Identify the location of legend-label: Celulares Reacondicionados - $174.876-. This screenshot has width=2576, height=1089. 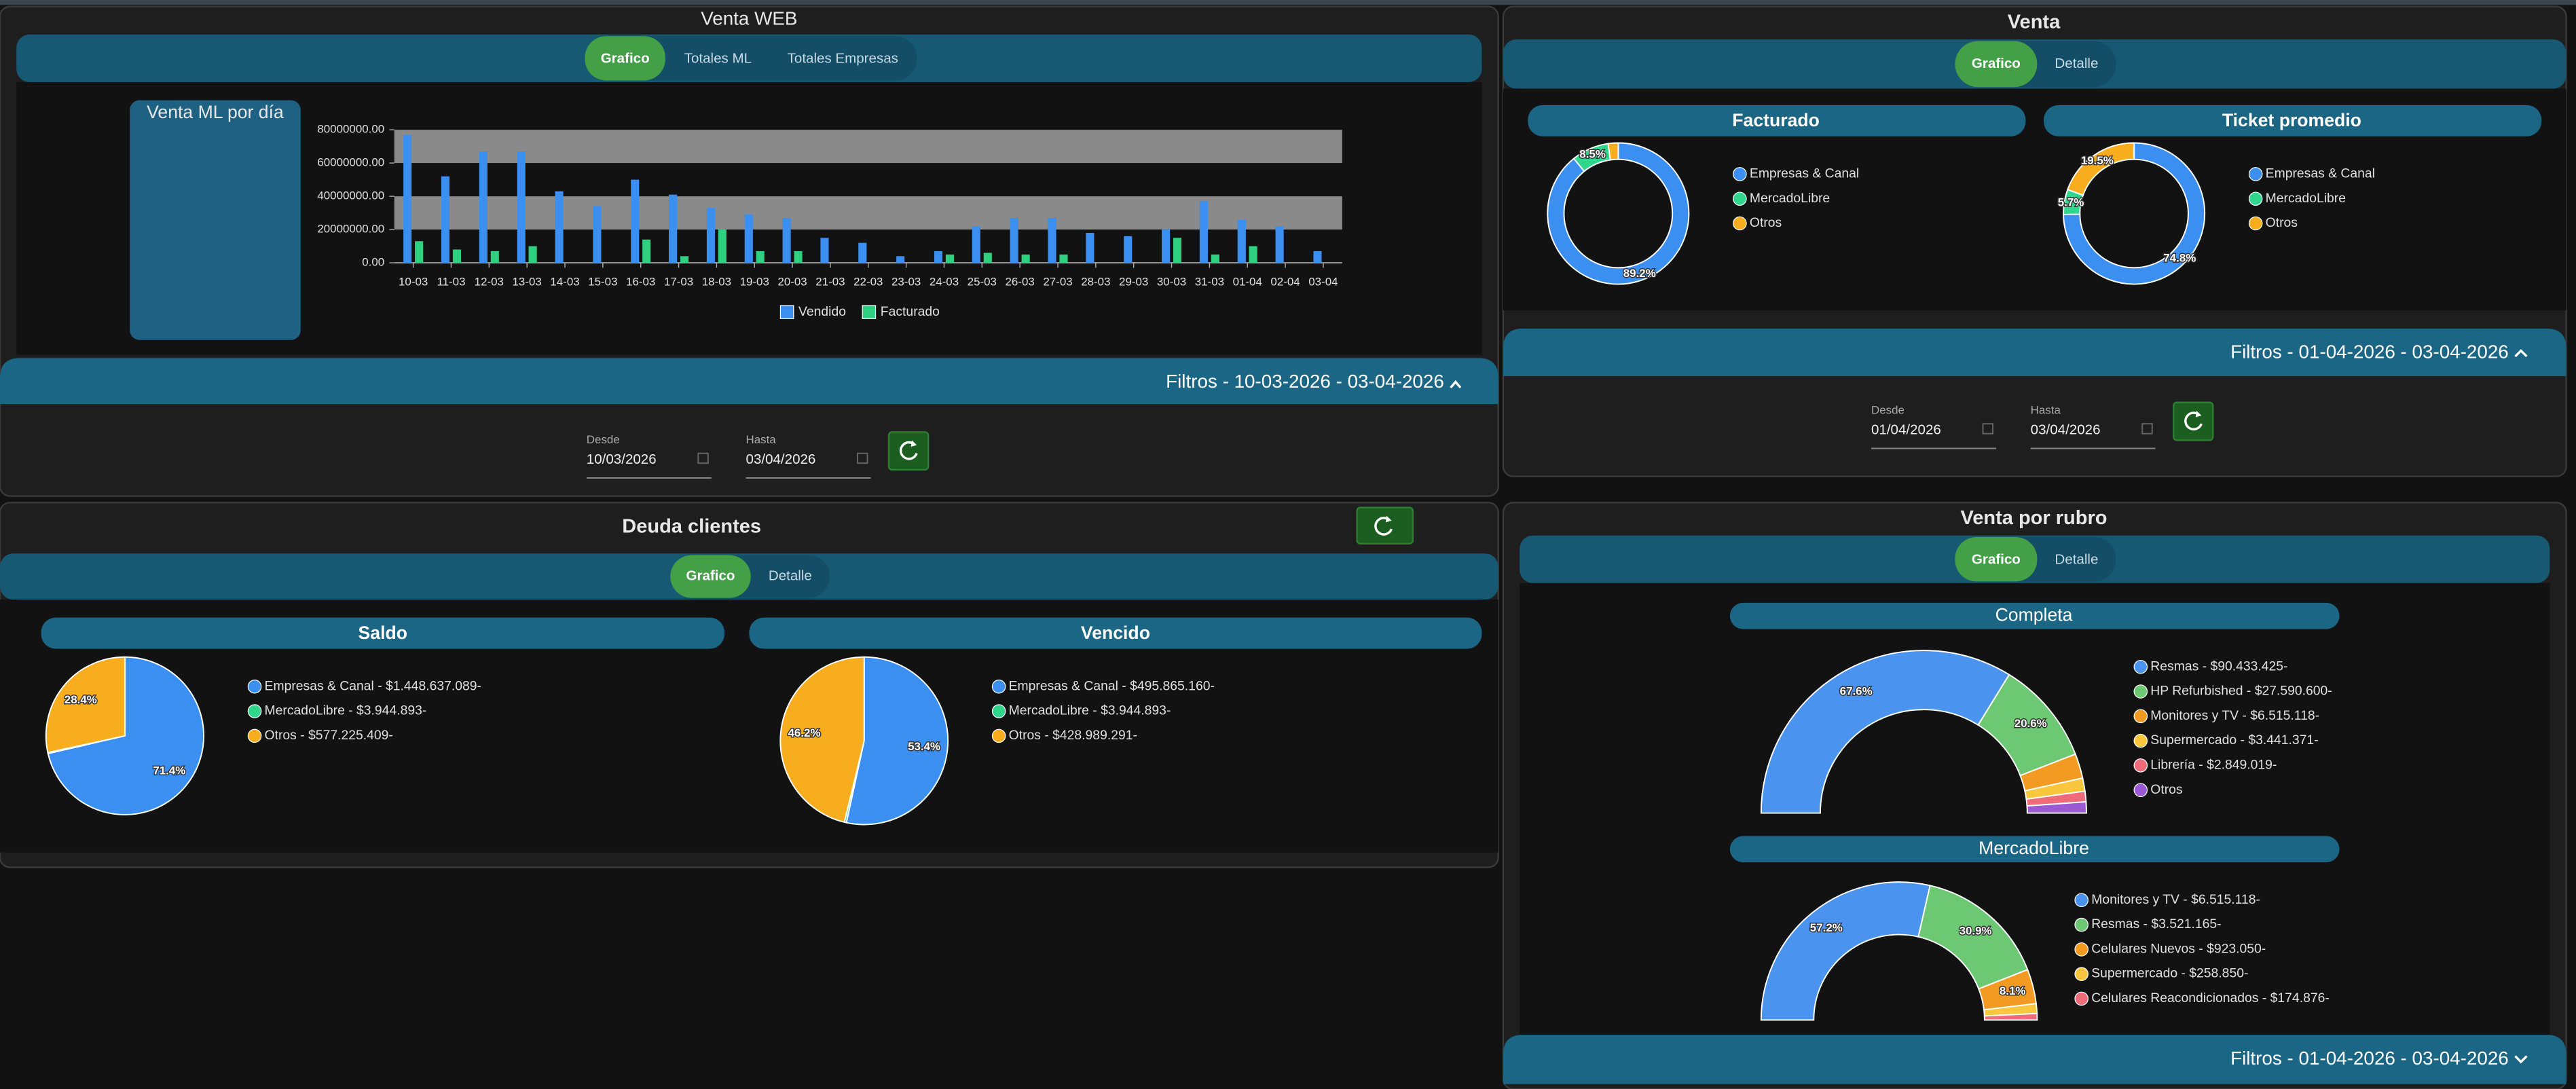
(2210, 998).